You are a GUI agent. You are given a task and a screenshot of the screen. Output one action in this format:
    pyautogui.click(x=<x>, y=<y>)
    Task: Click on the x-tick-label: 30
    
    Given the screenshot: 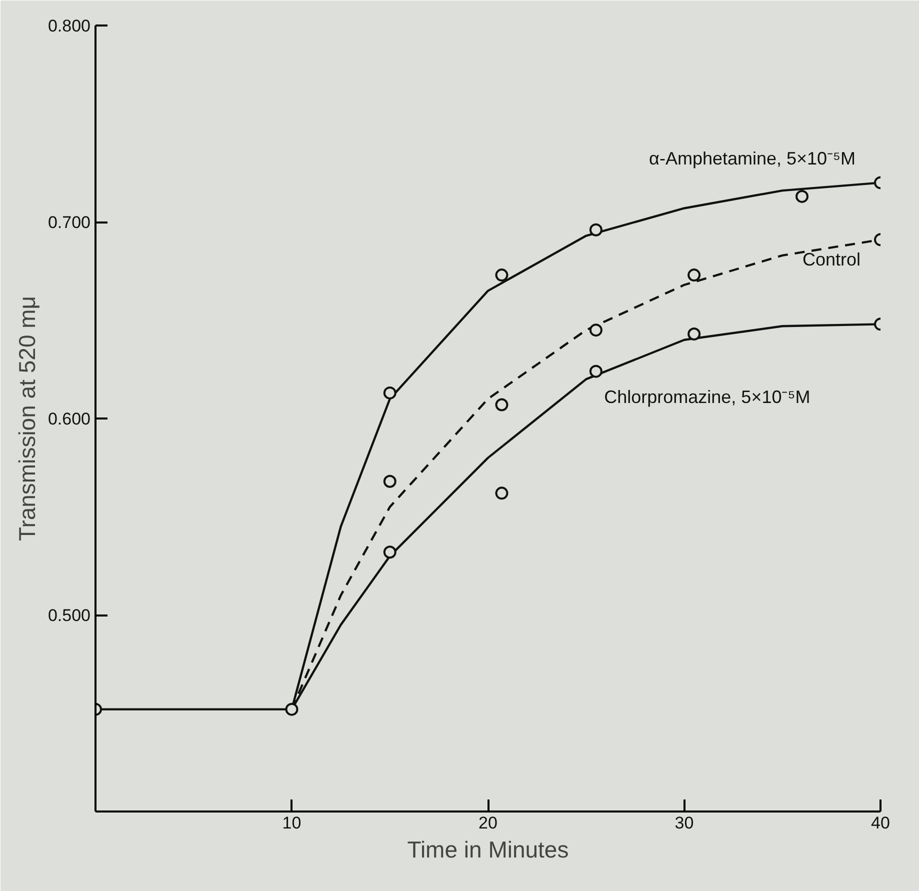 What is the action you would take?
    pyautogui.click(x=684, y=823)
    